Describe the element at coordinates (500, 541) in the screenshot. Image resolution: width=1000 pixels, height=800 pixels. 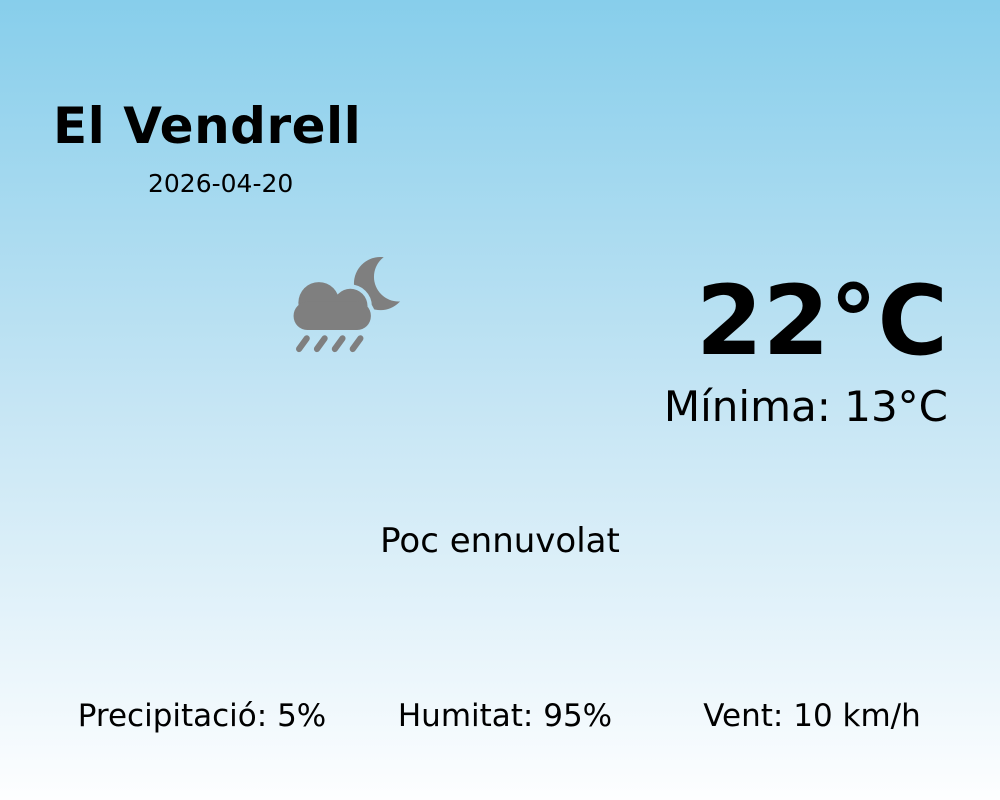
I see `condition-text: Poc ennuvolat` at that location.